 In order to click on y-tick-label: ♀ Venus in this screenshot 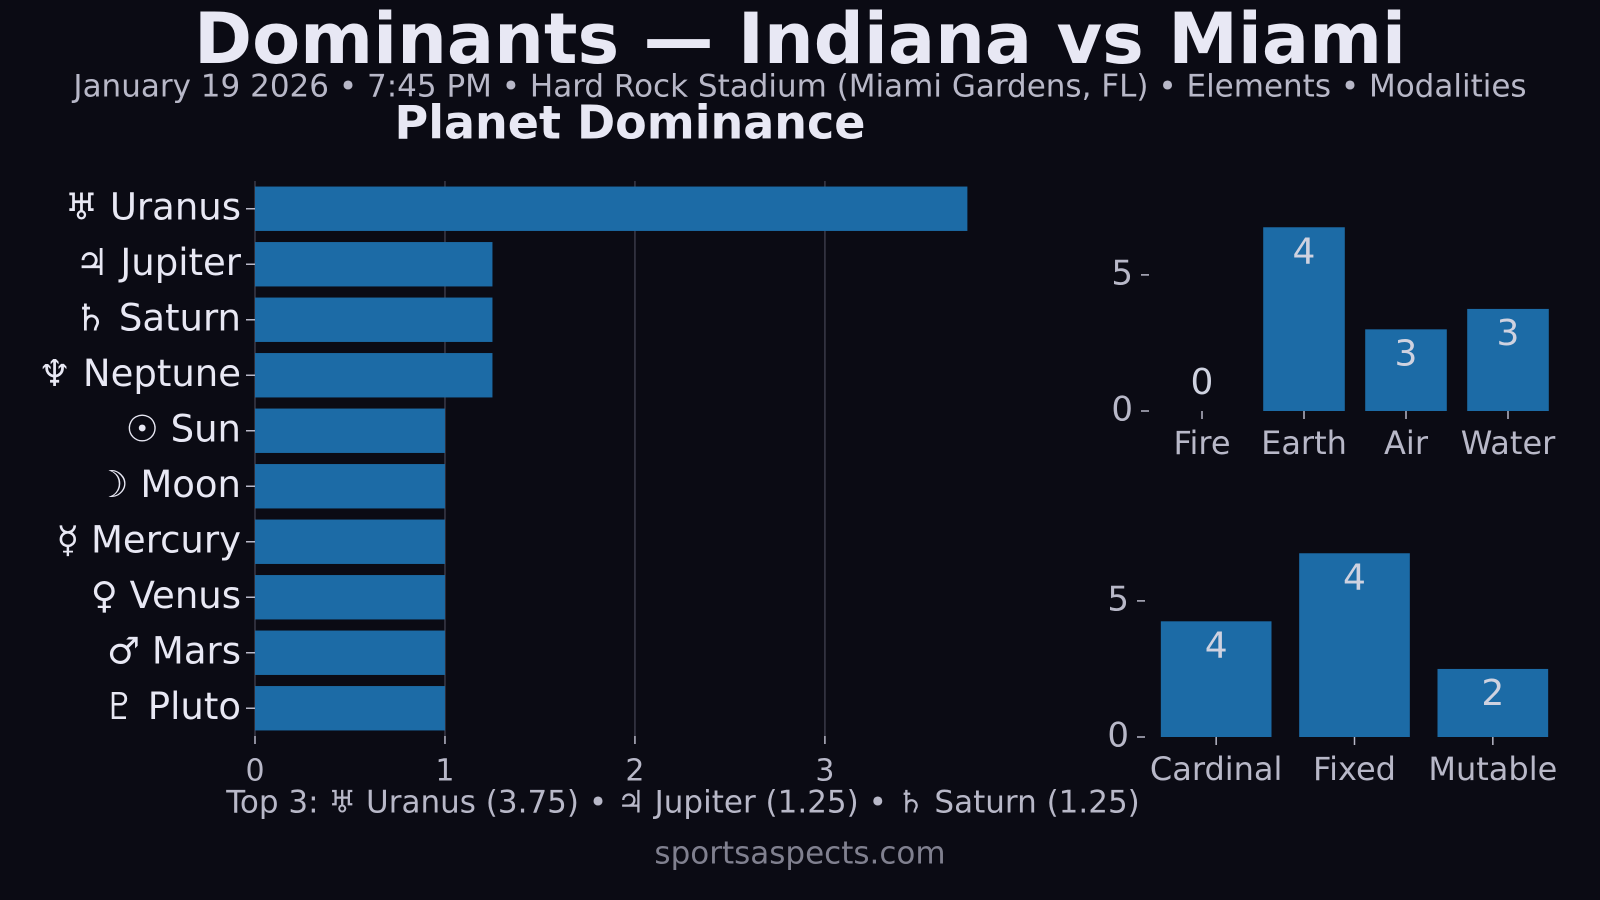, I will do `click(166, 595)`.